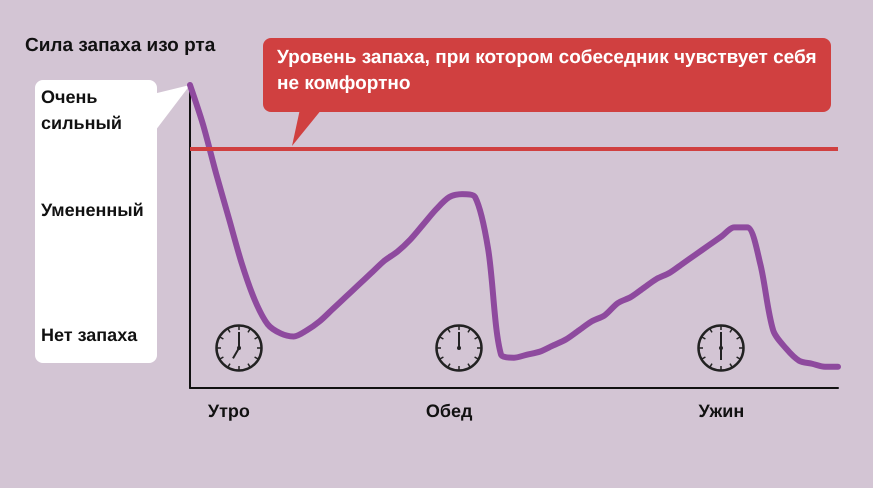 Image resolution: width=873 pixels, height=488 pixels. Describe the element at coordinates (450, 411) in the screenshot. I see `x-tick-label: Обед` at that location.